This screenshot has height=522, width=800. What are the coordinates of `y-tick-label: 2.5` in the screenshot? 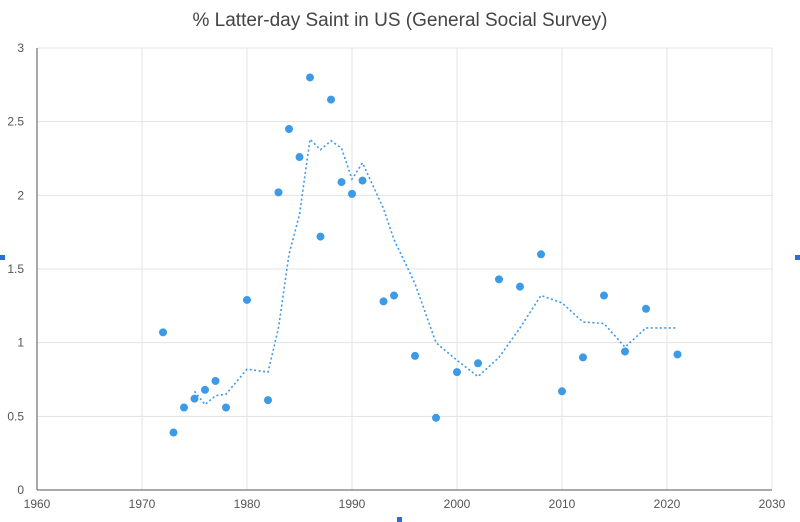 It's located at (15, 122).